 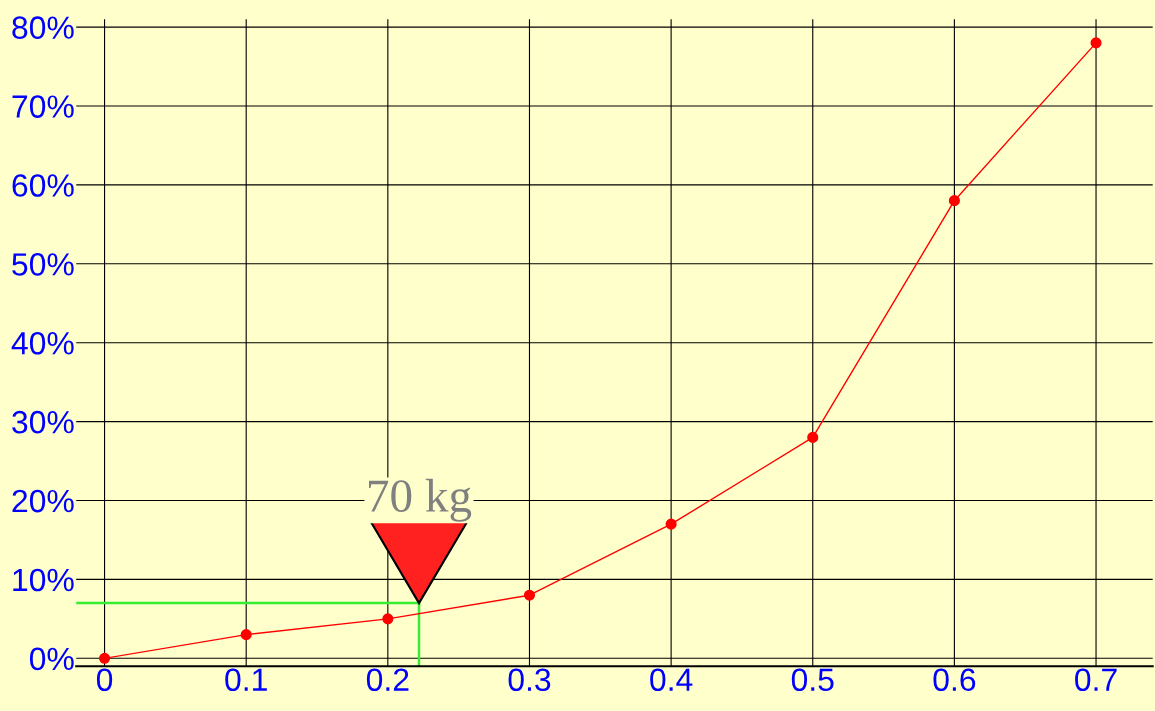 I want to click on x-tick-label: 0.3, so click(x=529, y=680).